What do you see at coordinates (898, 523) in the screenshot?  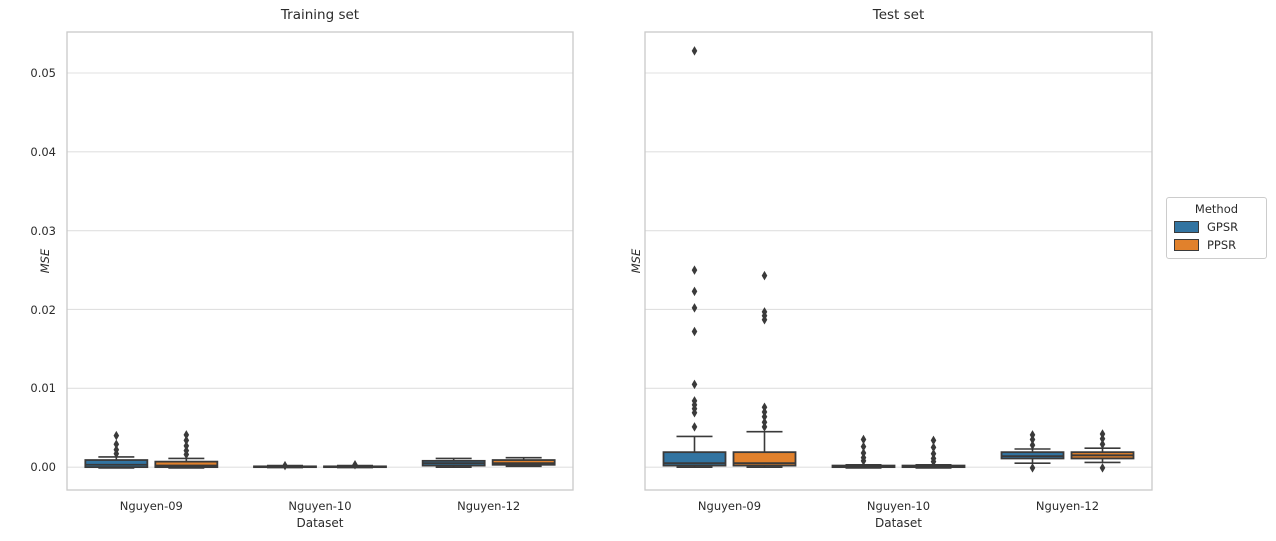 I see `xaxis-label-test: Dataset` at bounding box center [898, 523].